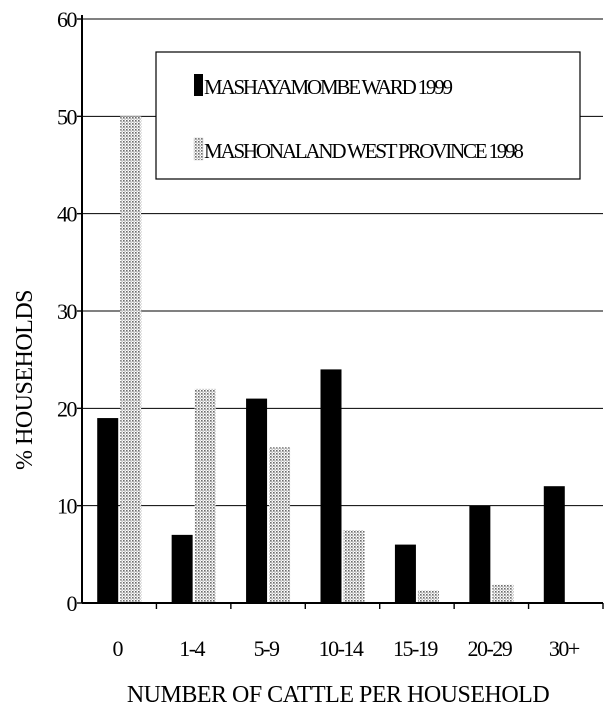 The width and height of the screenshot is (606, 708). I want to click on x-axis-title: NUMBER OF CATTLE PER HOUSEHOLD, so click(338, 695).